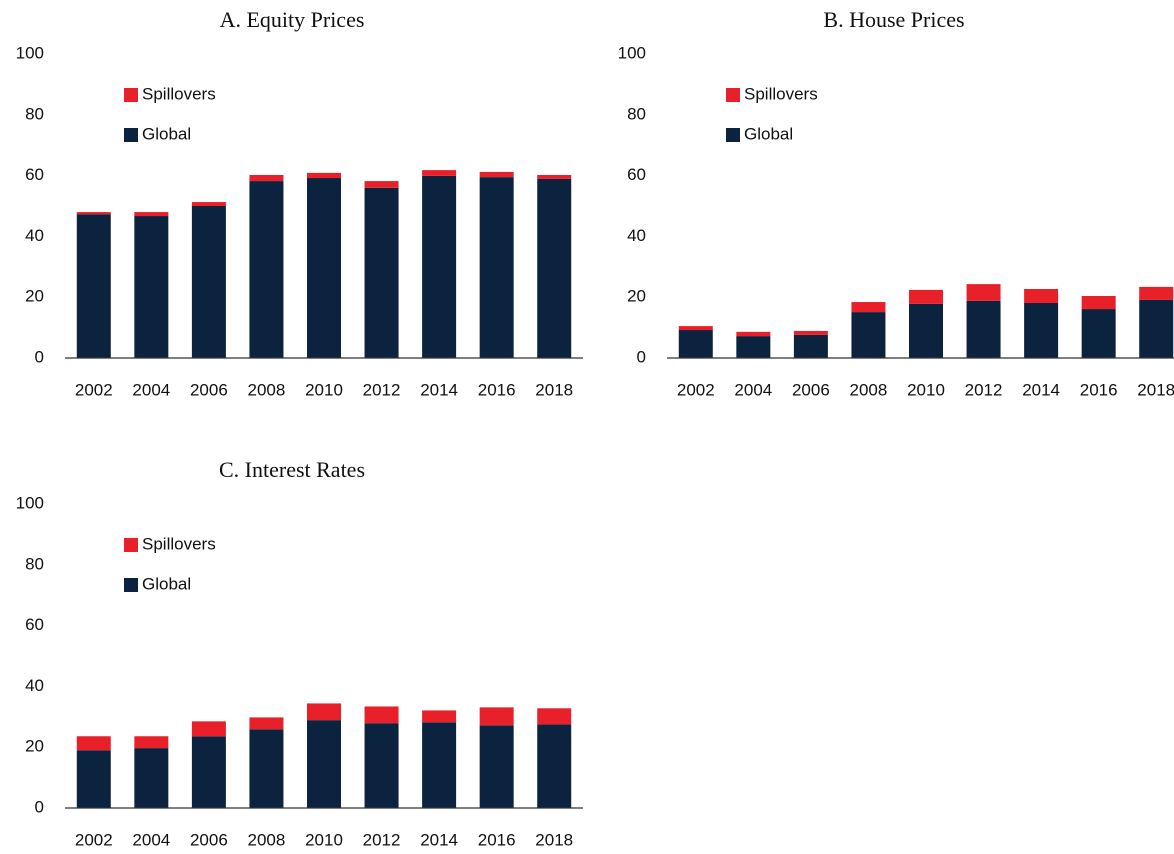 Image resolution: width=1174 pixels, height=854 pixels. I want to click on chart-title: C. Interest Rates, so click(292, 469).